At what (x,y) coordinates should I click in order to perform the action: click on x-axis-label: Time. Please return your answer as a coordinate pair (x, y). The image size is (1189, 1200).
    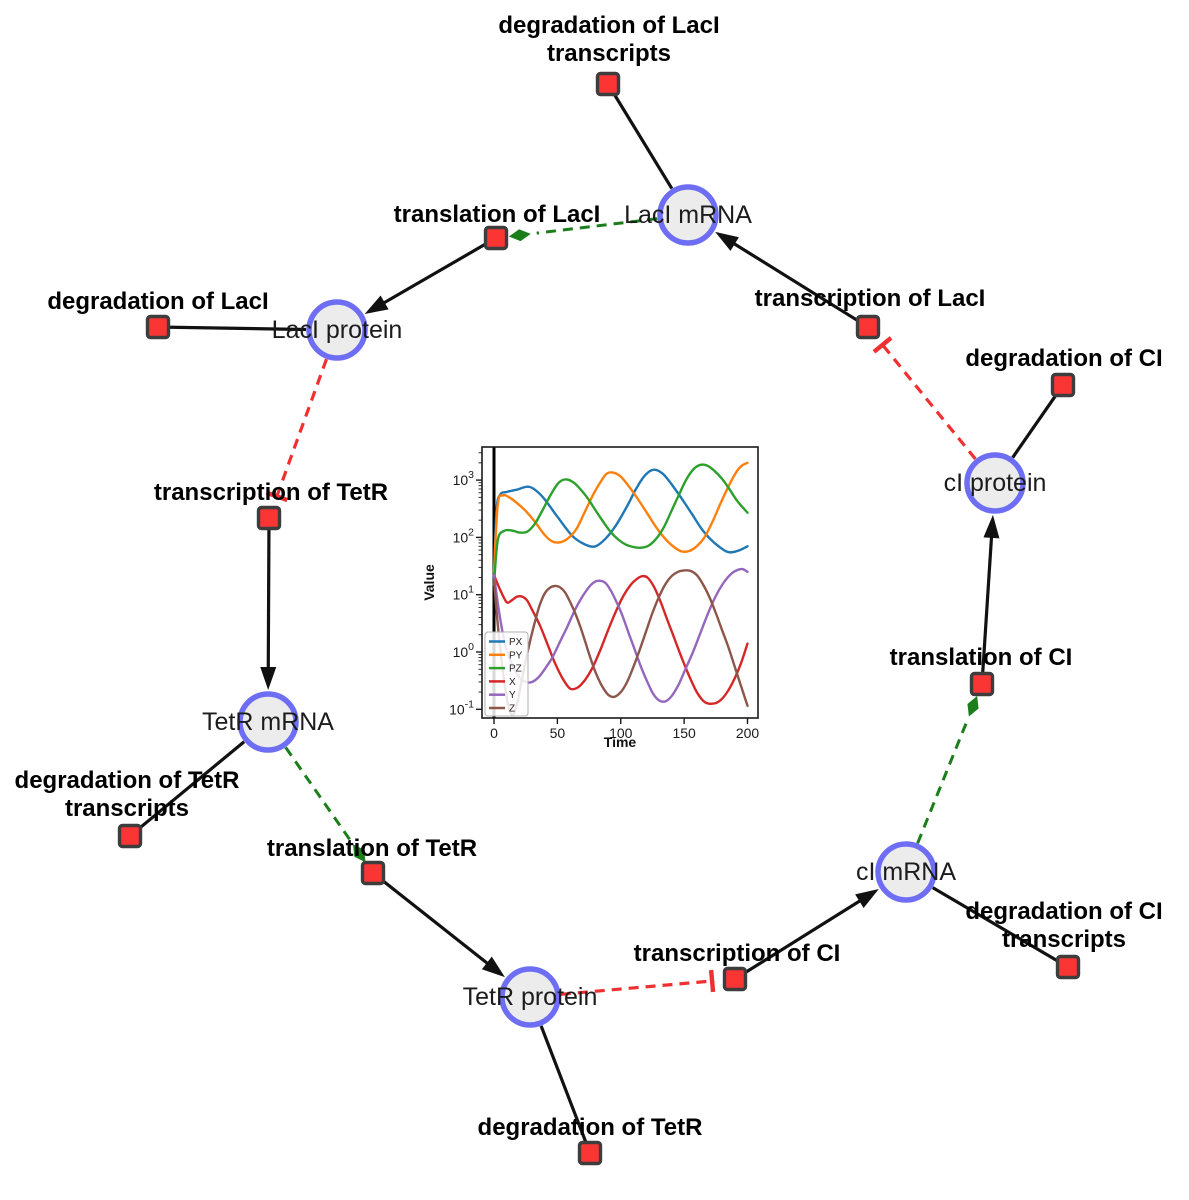
    Looking at the image, I should click on (620, 742).